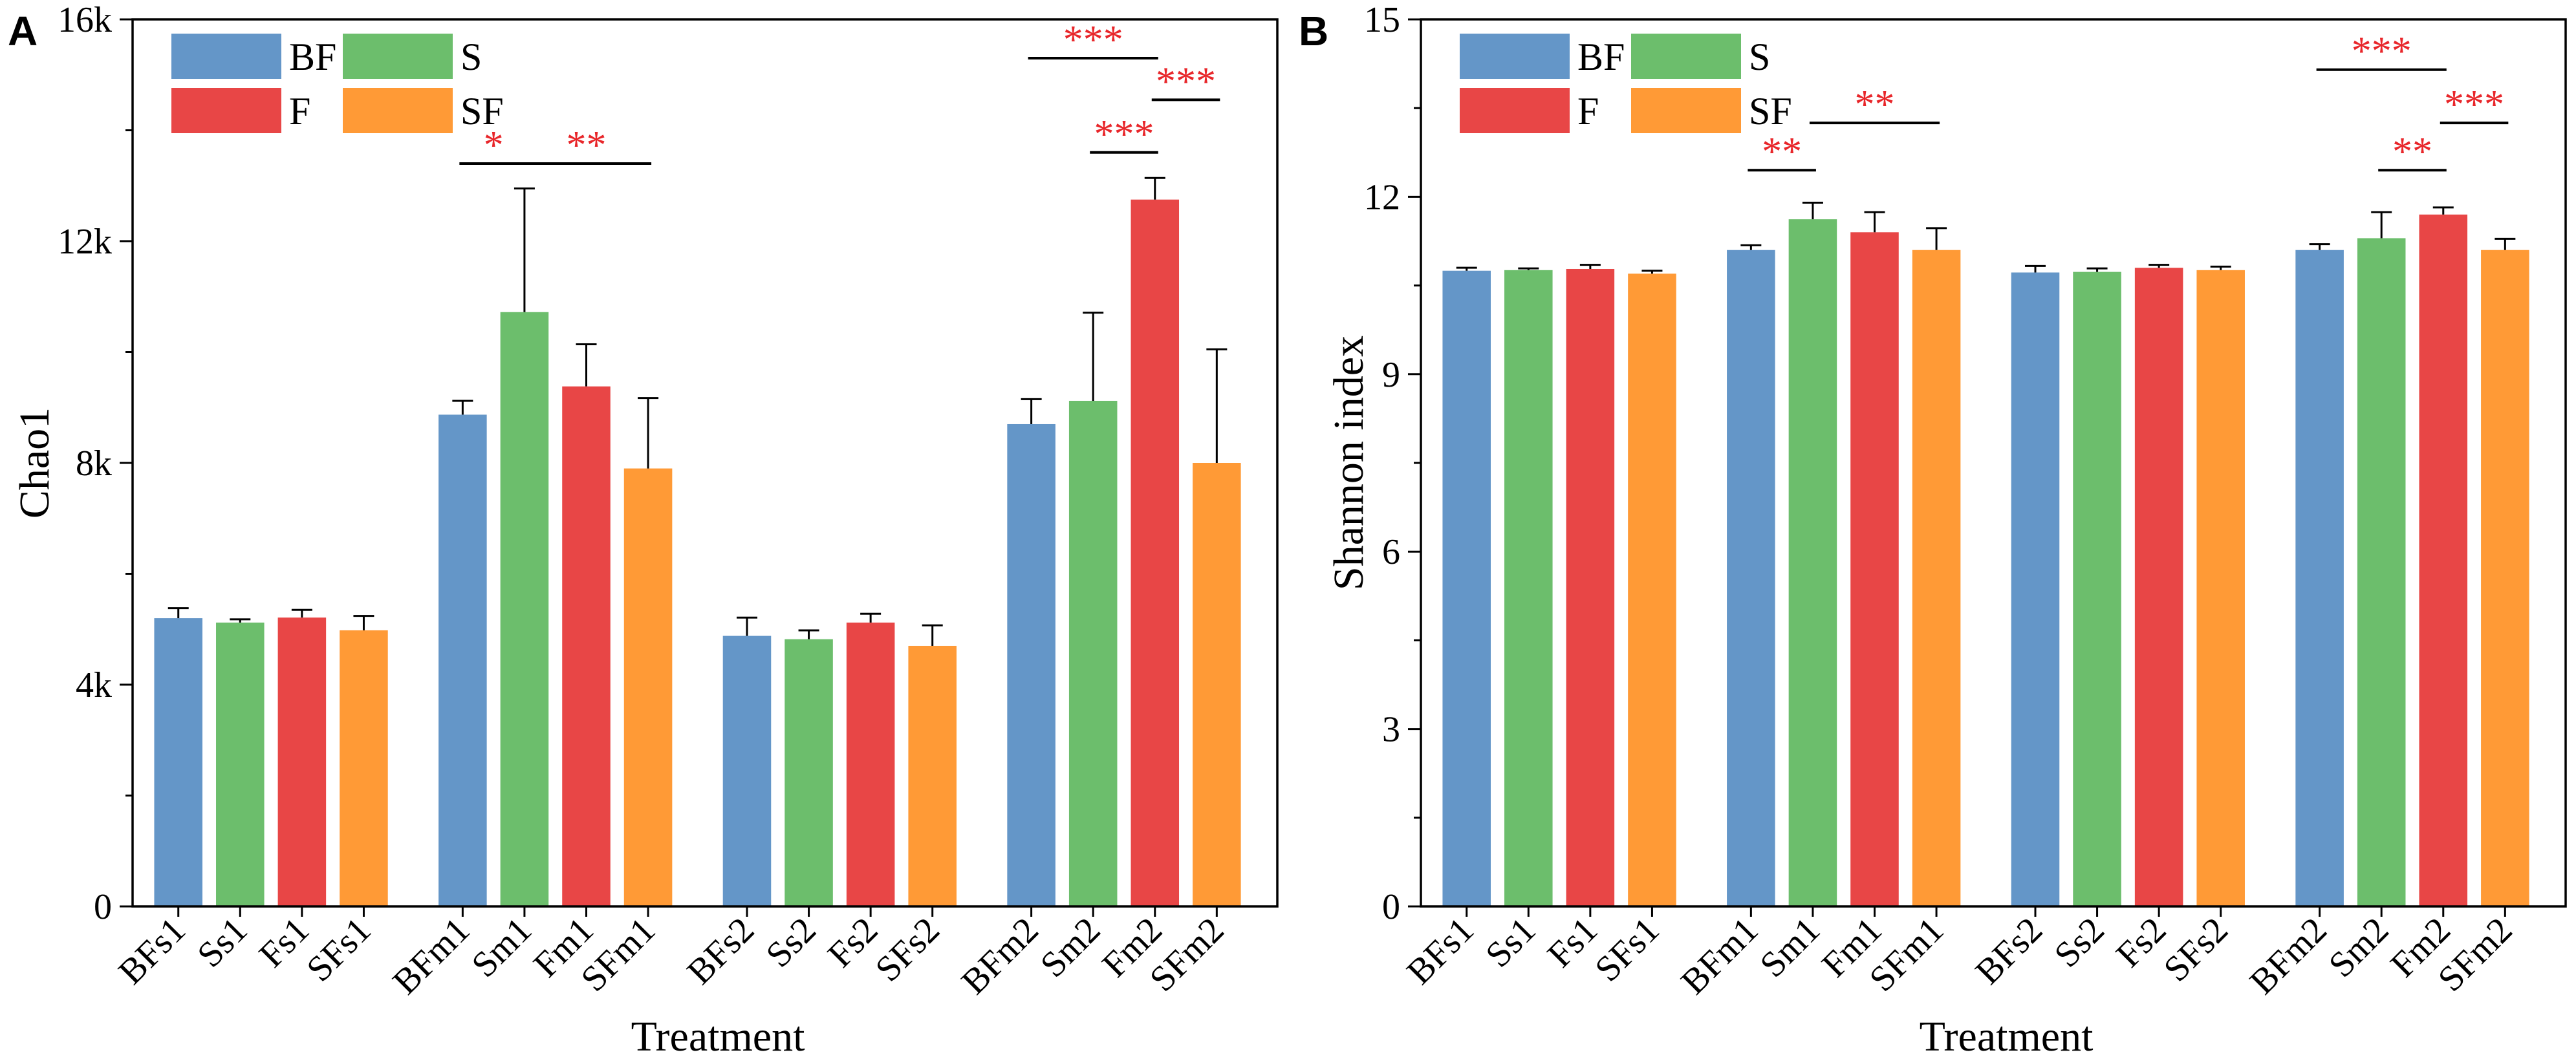 The image size is (2576, 1059). I want to click on panel-letter: A, so click(23, 31).